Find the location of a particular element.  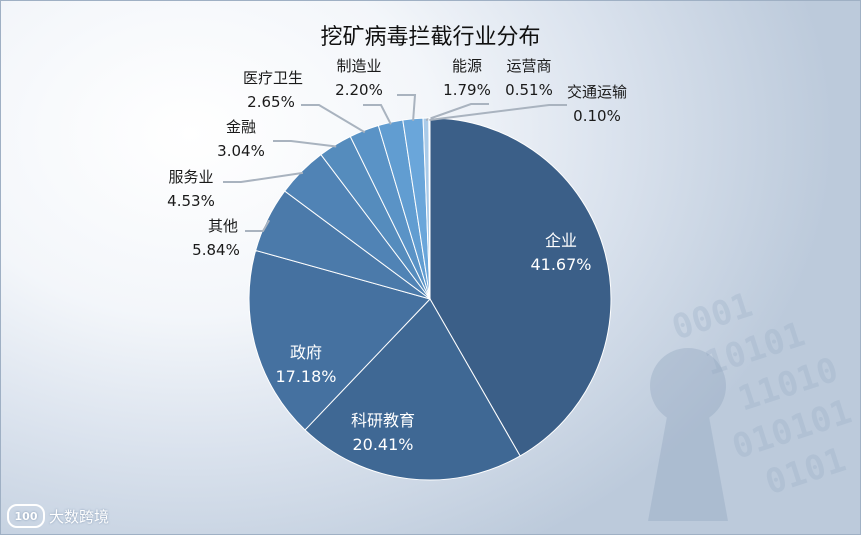

slice-name-label: 金融 is located at coordinates (241, 127).